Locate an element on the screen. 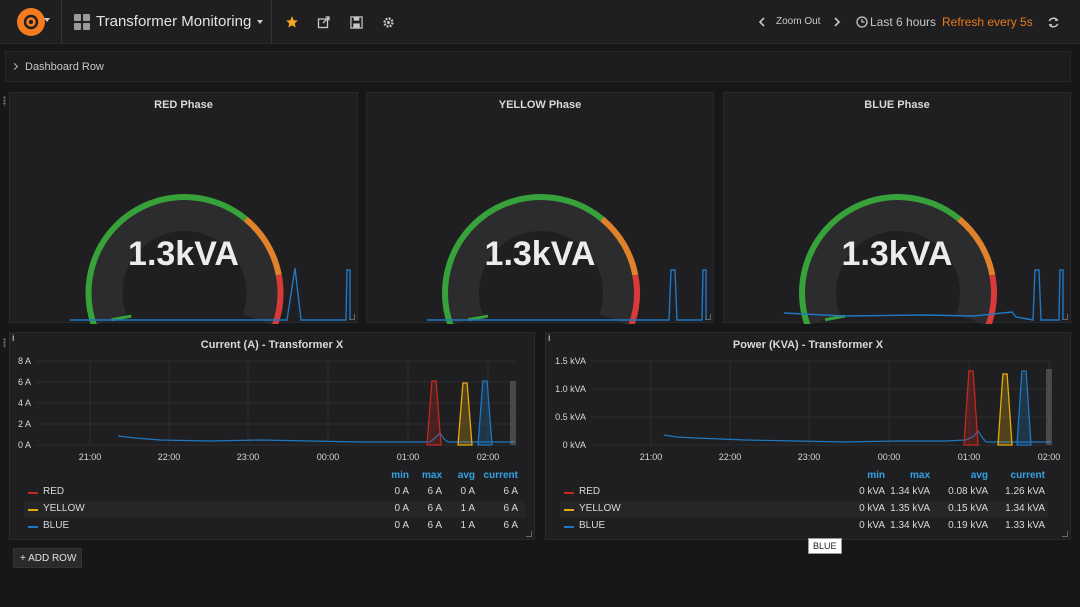  series-spike-blue is located at coordinates (1024, 408).